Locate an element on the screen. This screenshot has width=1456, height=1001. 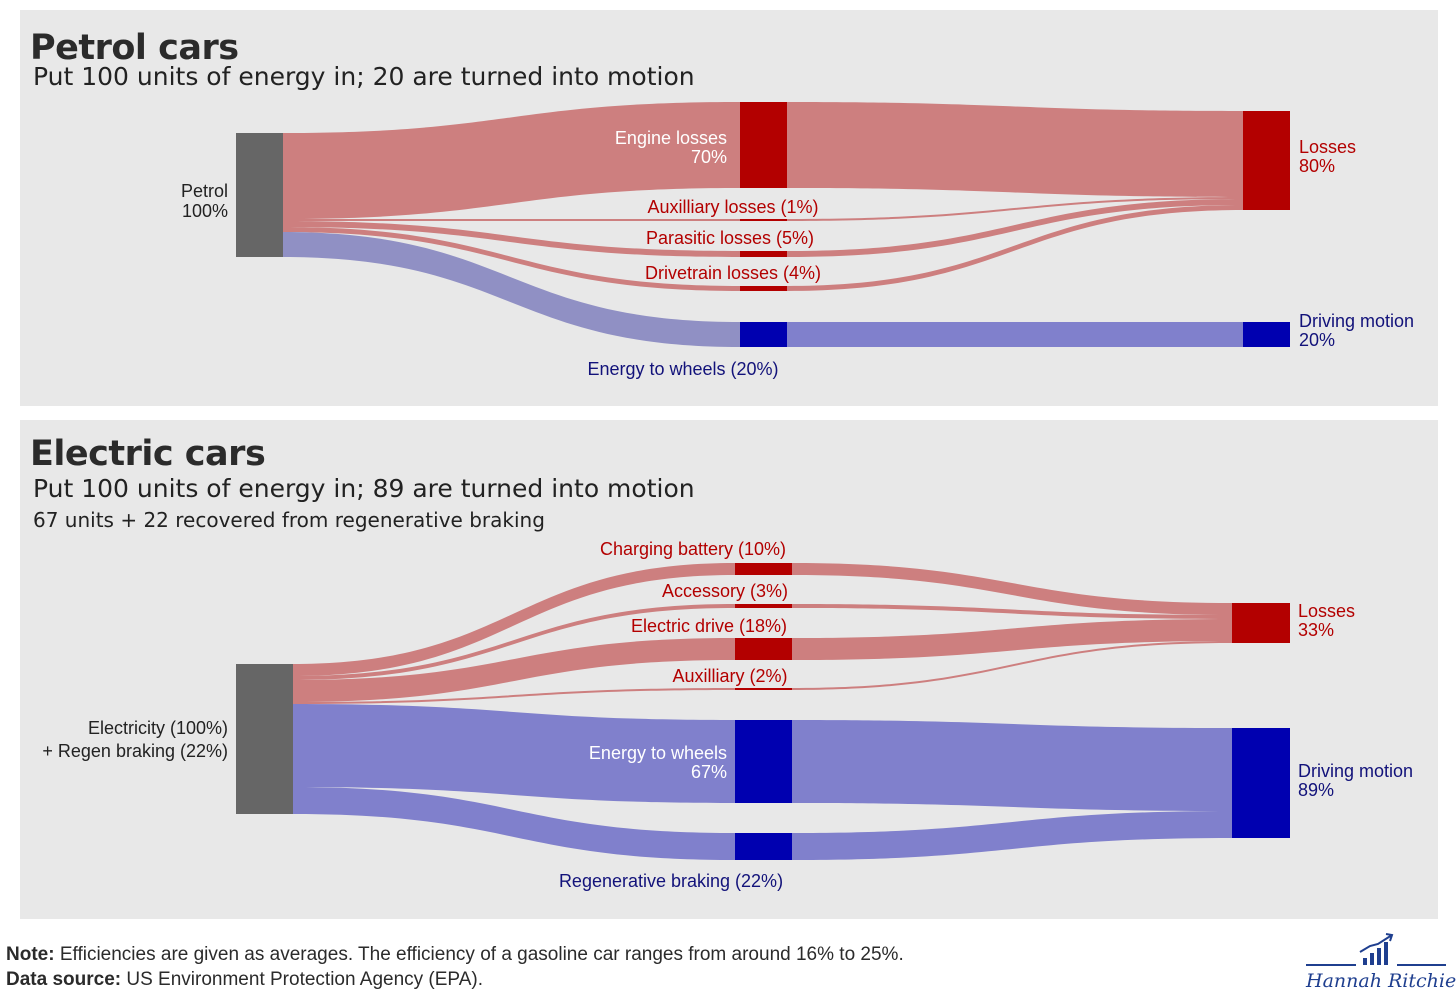
node-electric-source is located at coordinates (264, 739).